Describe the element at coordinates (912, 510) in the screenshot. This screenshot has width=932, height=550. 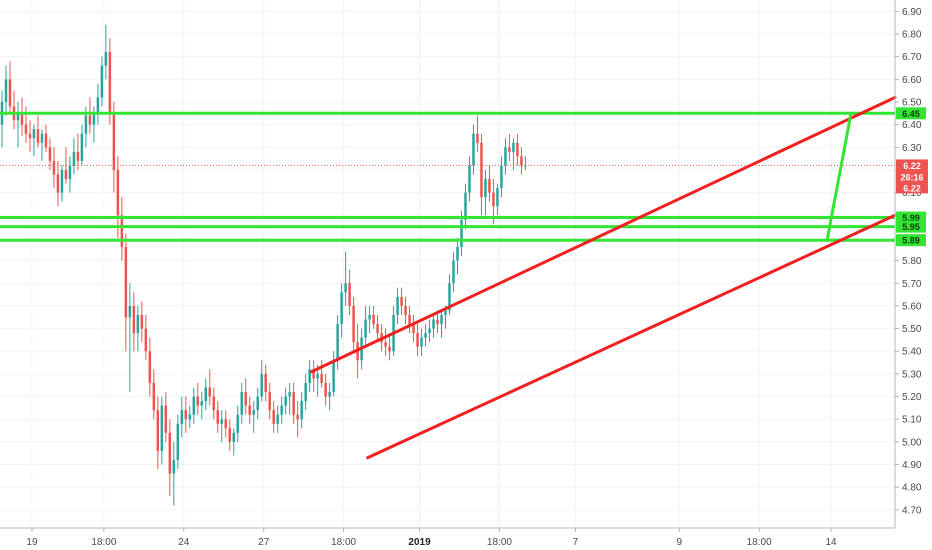
I see `y-tick-label: 4.70` at that location.